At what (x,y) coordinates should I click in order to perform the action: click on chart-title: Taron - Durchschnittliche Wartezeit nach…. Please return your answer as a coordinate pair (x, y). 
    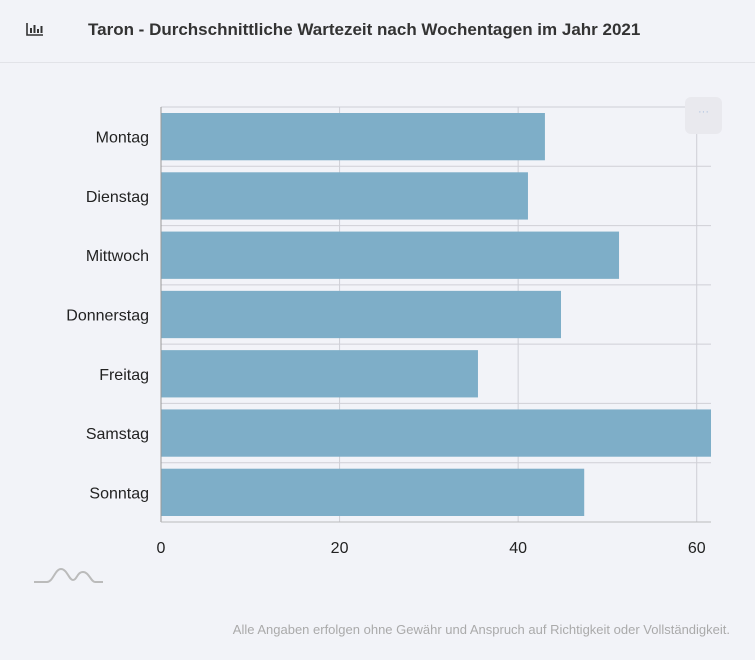
    Looking at the image, I should click on (364, 29).